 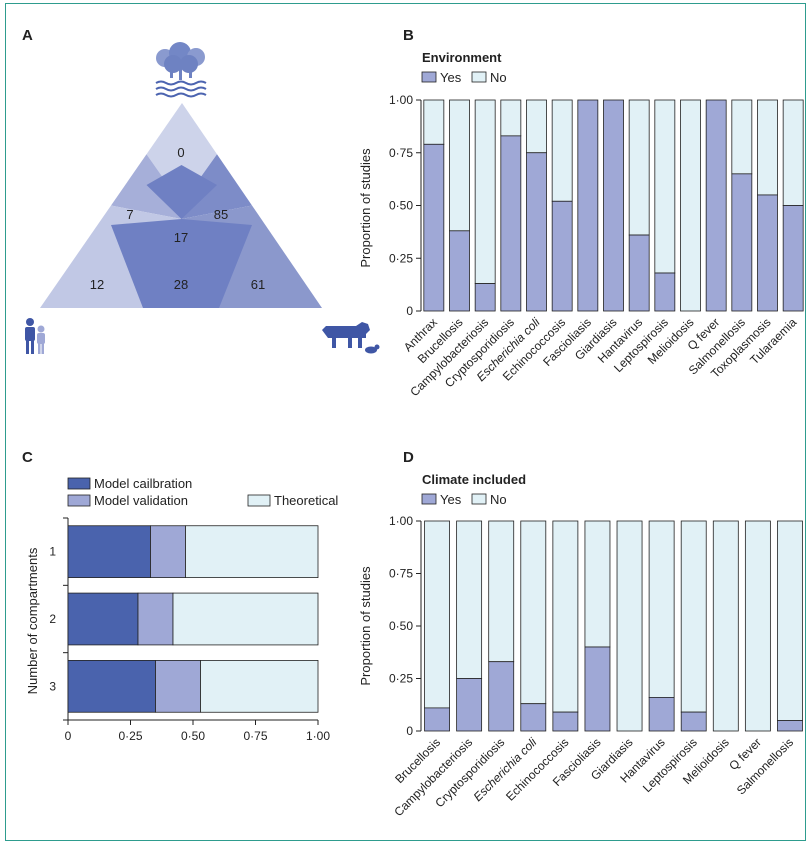 I want to click on triangle-count-human-only: 12, so click(x=97, y=284).